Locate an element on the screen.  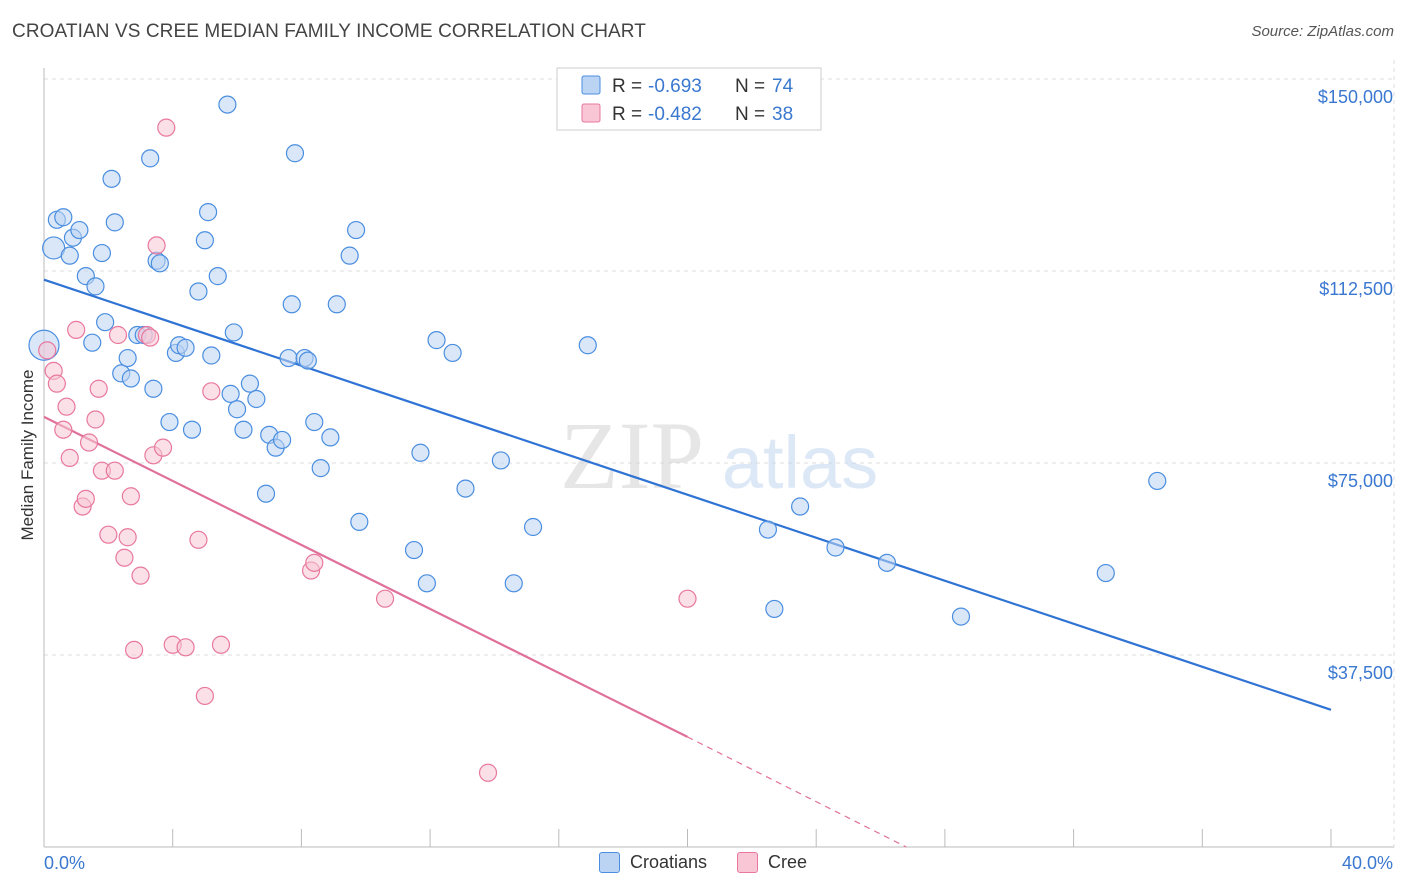
watermark: ZIP atlas is located at coordinates (719, 455).